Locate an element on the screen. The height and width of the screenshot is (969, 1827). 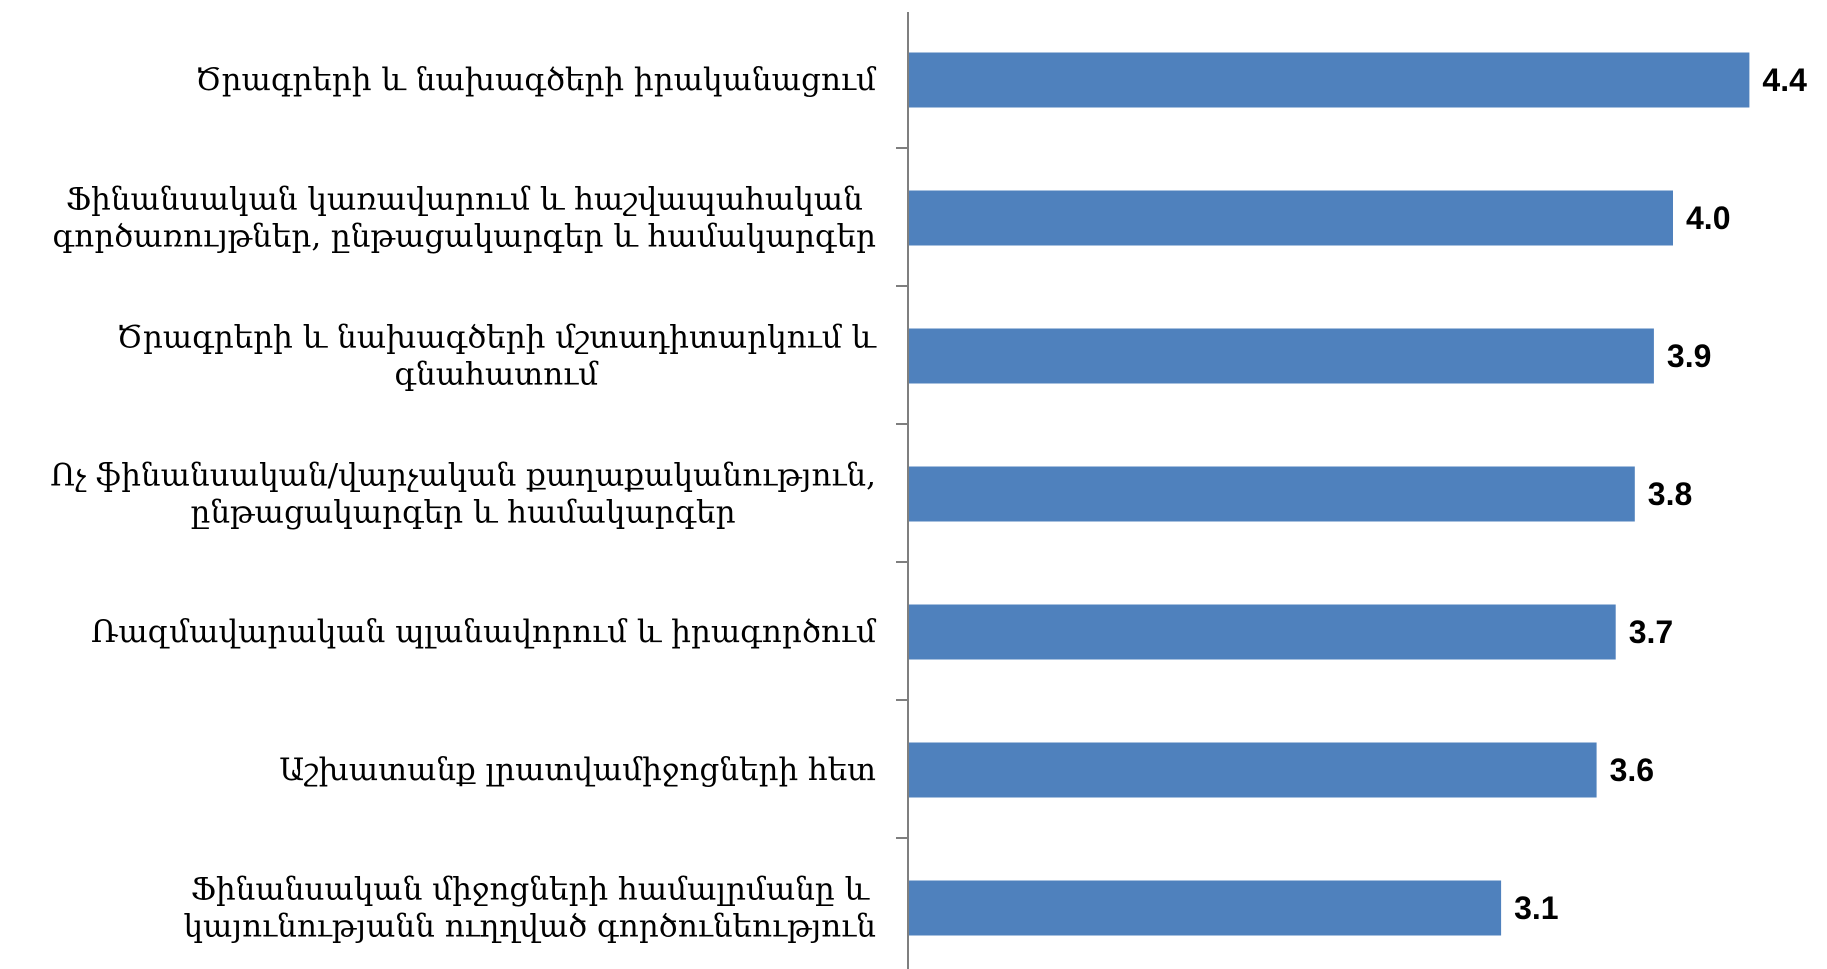
category-label: կայունությանն ուղղված գործունեություն is located at coordinates (530, 927).